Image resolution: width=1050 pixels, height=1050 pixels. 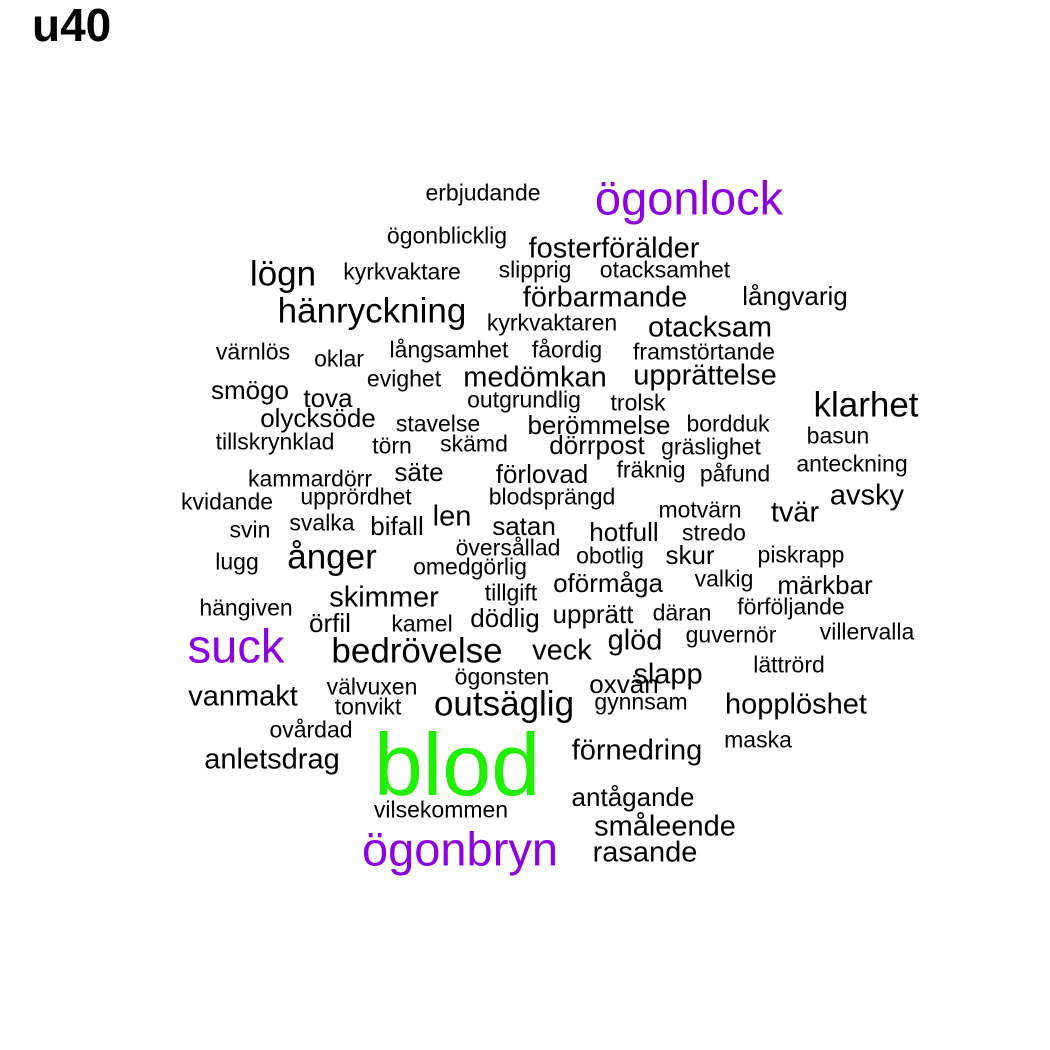 What do you see at coordinates (535, 269) in the screenshot?
I see `cloud-word: slipprig` at bounding box center [535, 269].